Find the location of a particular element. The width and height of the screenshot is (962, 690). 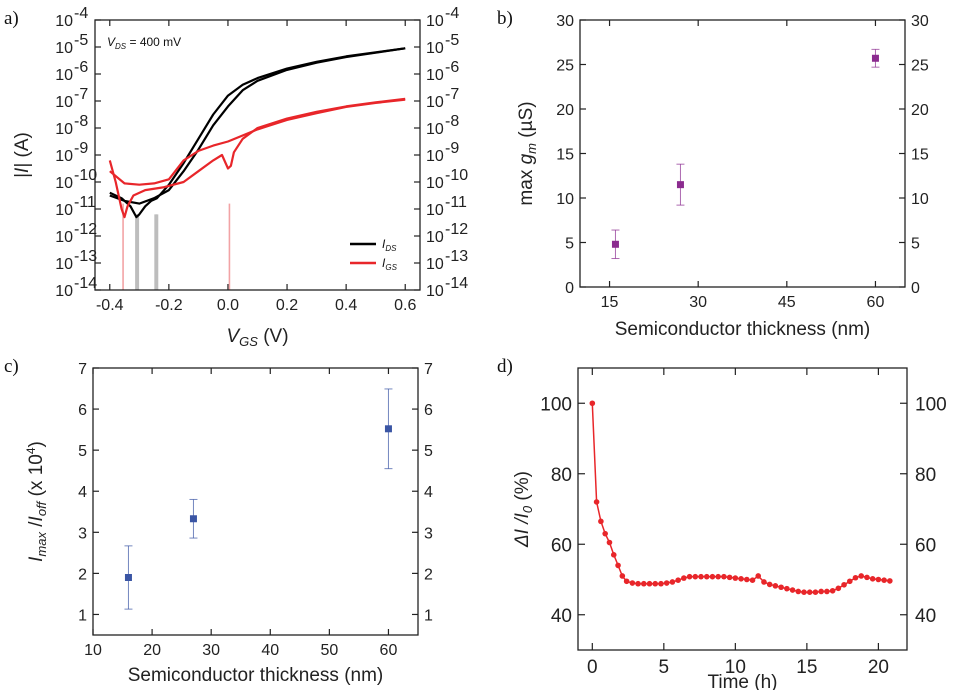

y-tick-exponent-right: -13 is located at coordinates (456, 256).